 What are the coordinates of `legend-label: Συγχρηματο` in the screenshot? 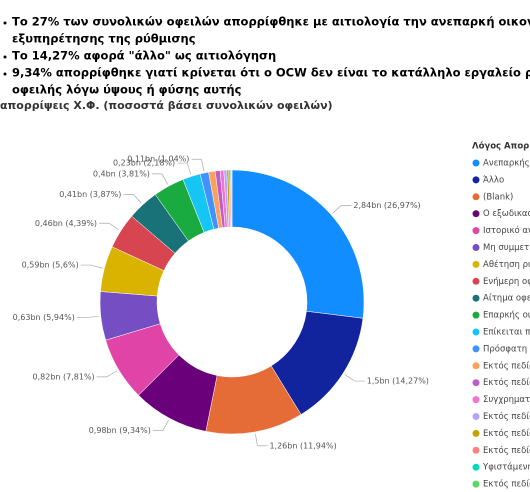 It's located at (506, 400).